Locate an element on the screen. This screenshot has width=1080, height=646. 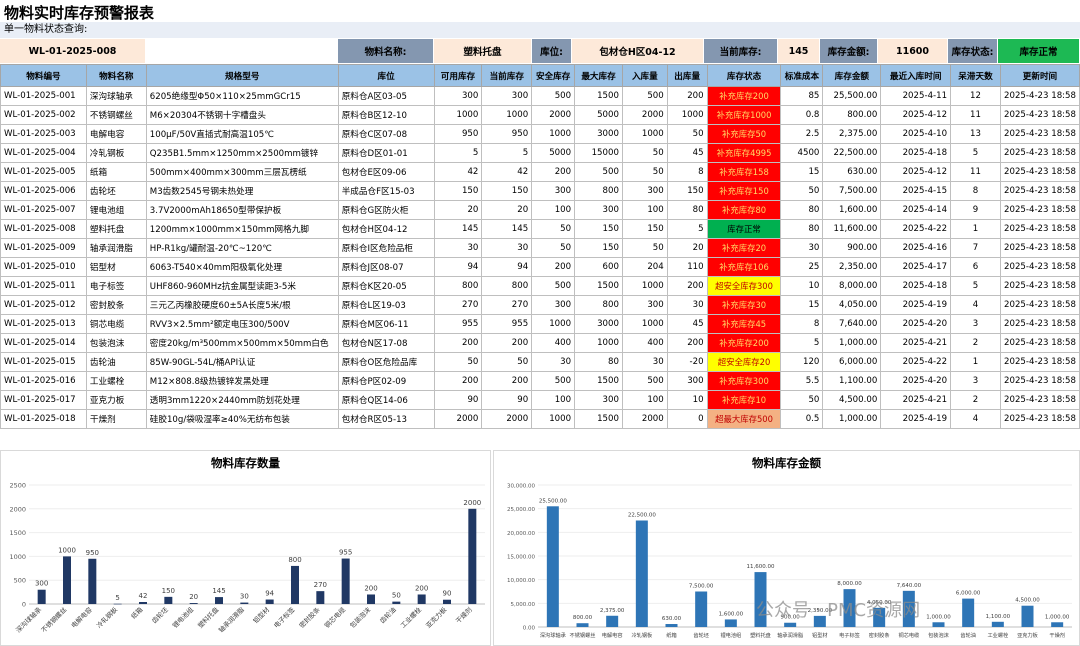
data-label: 42 is located at coordinates (143, 596).